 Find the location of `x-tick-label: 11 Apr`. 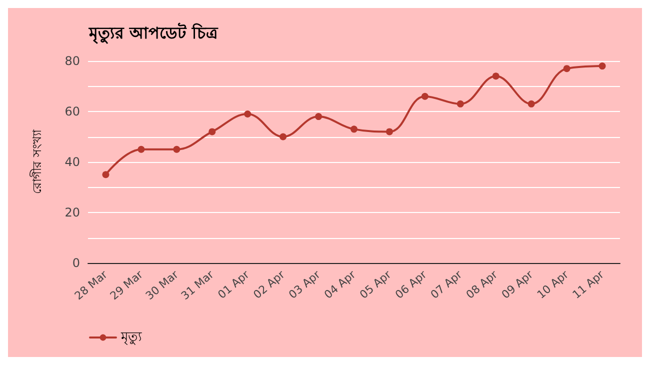

x-tick-label: 11 Apr is located at coordinates (588, 285).